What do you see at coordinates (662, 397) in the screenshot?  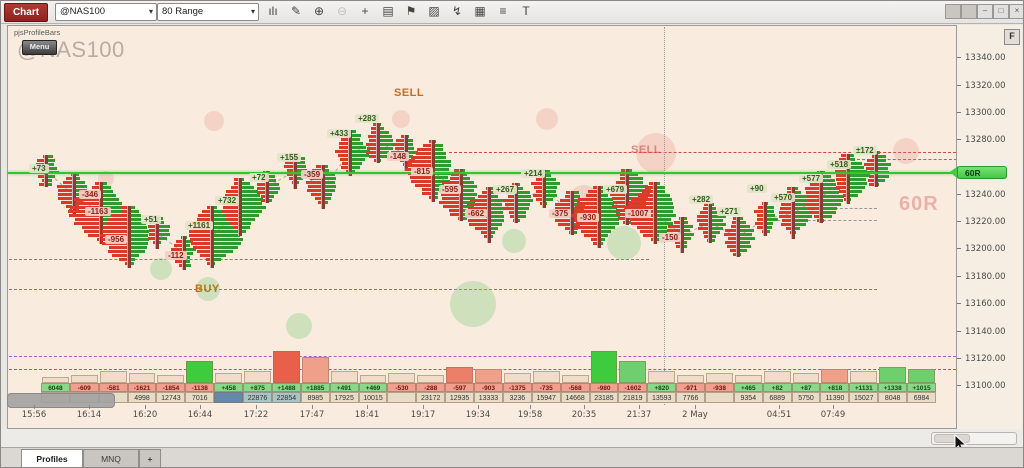 I see `volume-cell: 13593` at bounding box center [662, 397].